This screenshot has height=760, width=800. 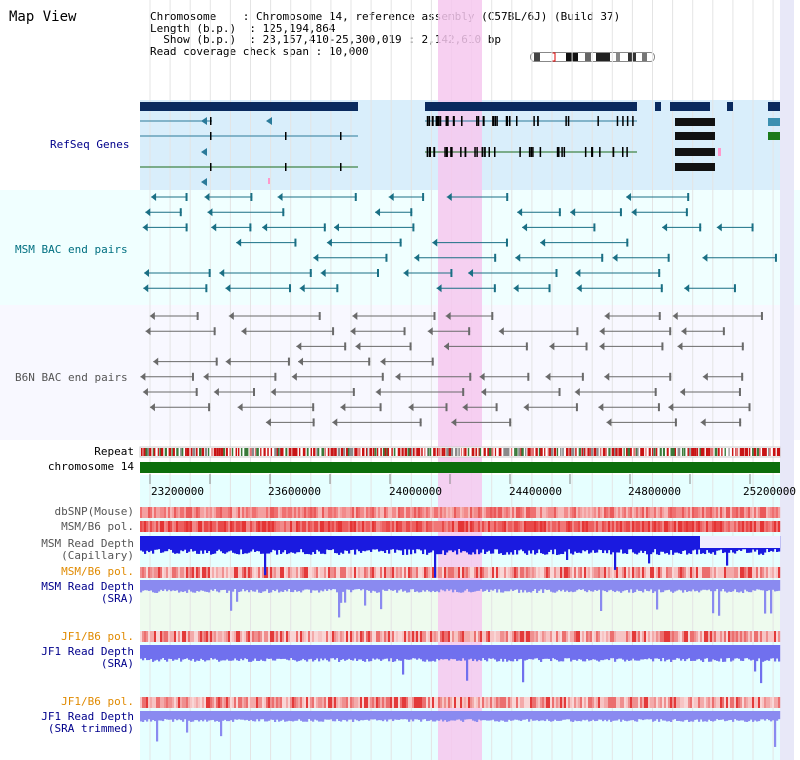 I want to click on track-label-msm-b6-pol-2: MSM/B6 pol., so click(x=97, y=571).